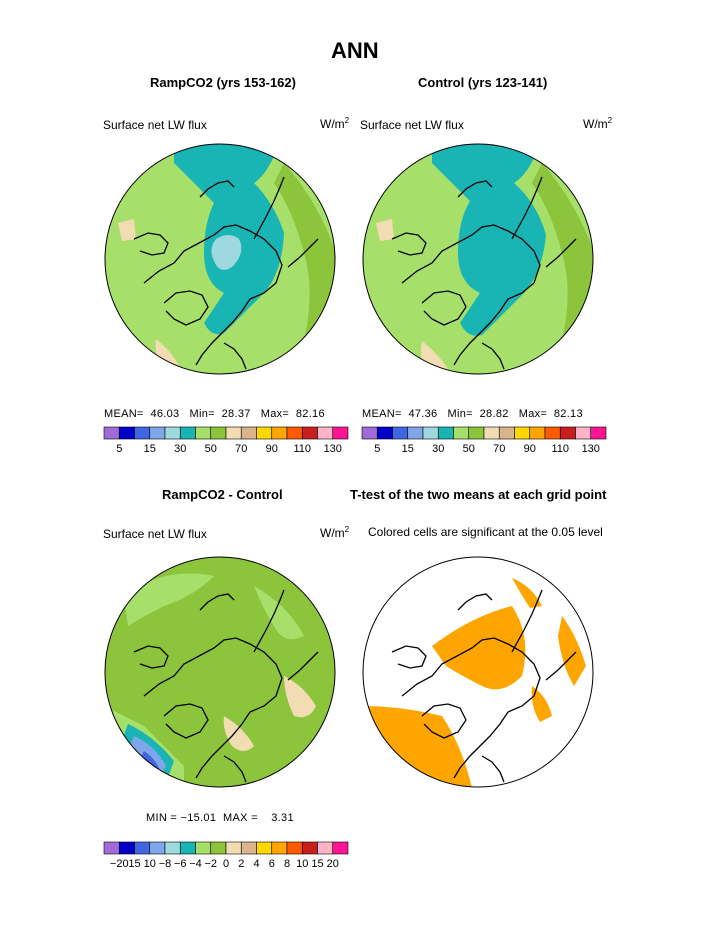 The image size is (723, 935). What do you see at coordinates (287, 864) in the screenshot?
I see `colorbar-tick-label: 8` at bounding box center [287, 864].